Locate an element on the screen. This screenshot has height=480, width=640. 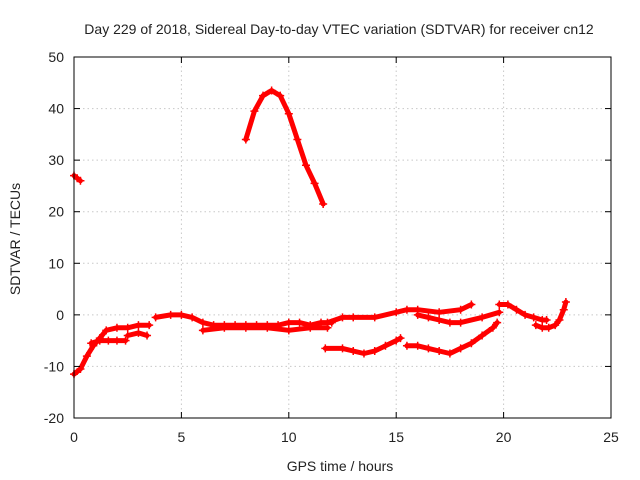
x-tick-label: 5 is located at coordinates (182, 437).